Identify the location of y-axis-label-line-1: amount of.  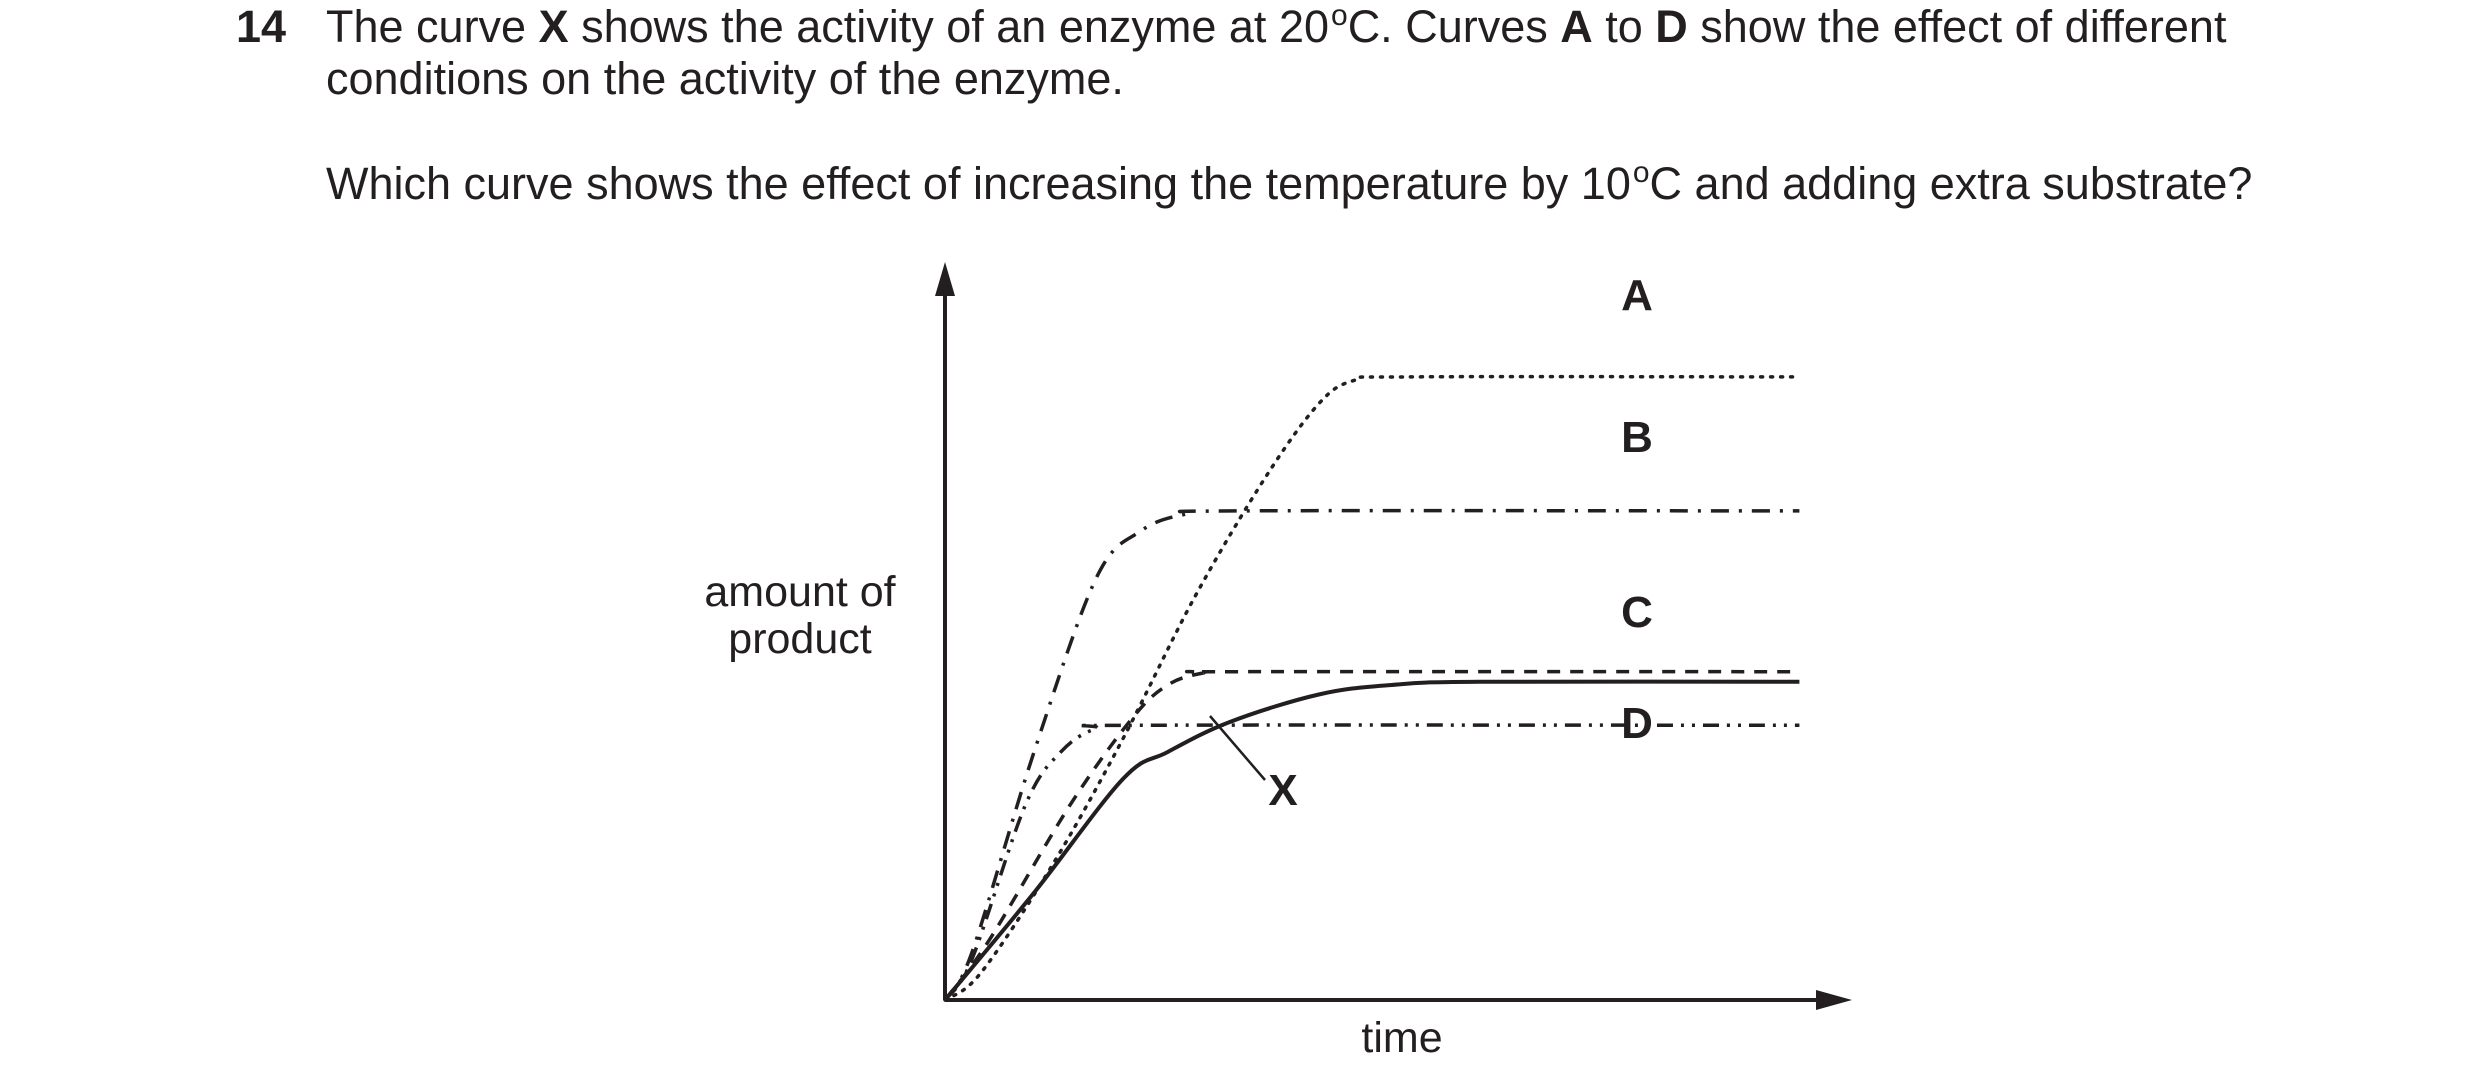
(800, 592).